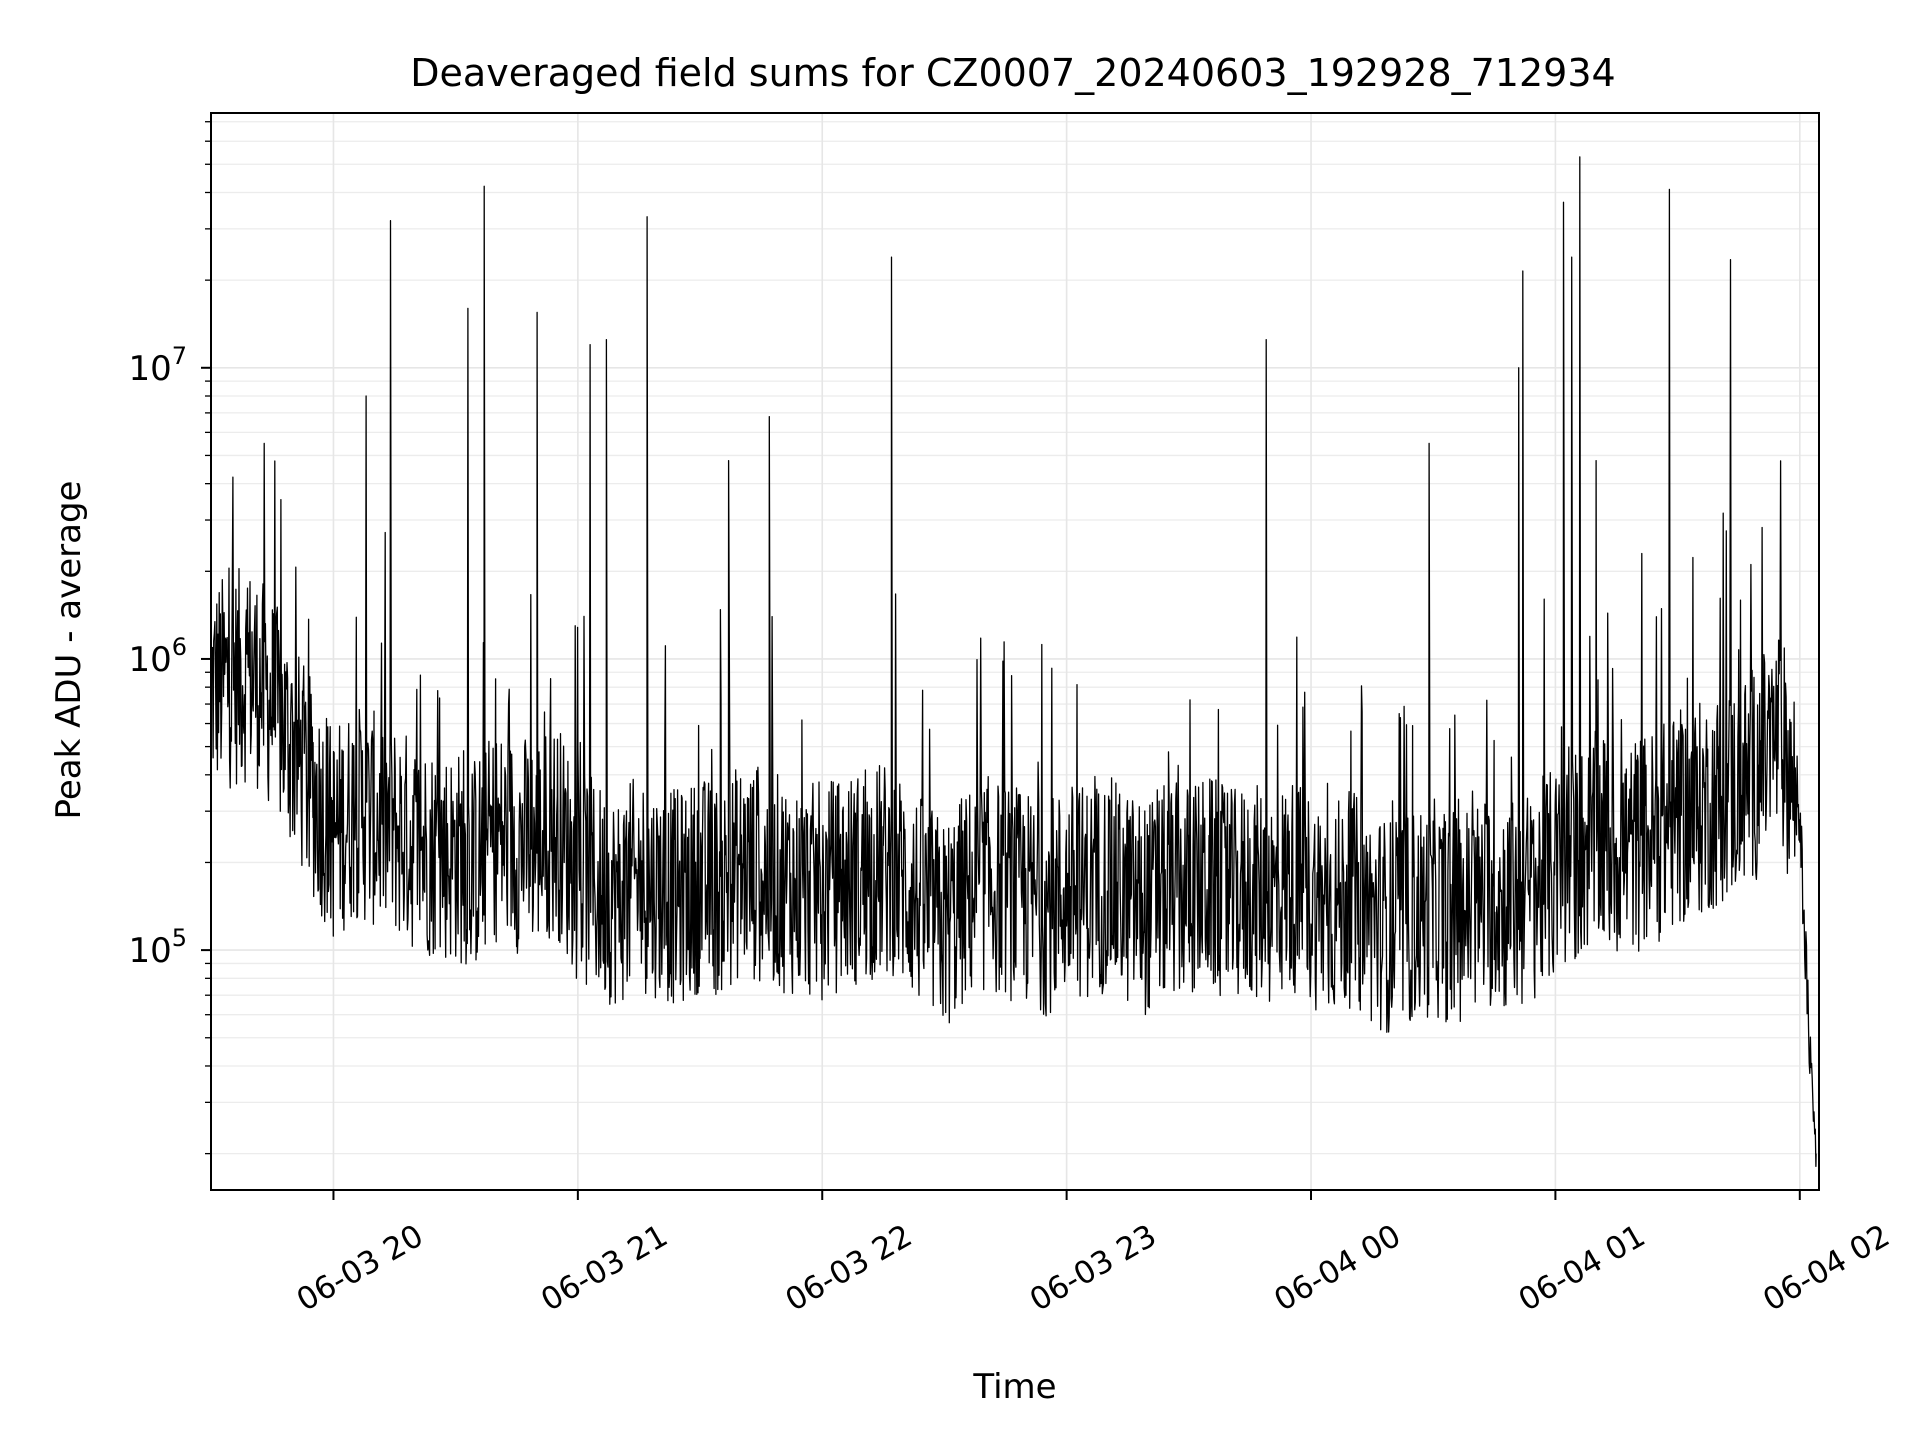 The width and height of the screenshot is (1920, 1440). Describe the element at coordinates (157, 365) in the screenshot. I see `y-tick-label: 10⁷` at that location.